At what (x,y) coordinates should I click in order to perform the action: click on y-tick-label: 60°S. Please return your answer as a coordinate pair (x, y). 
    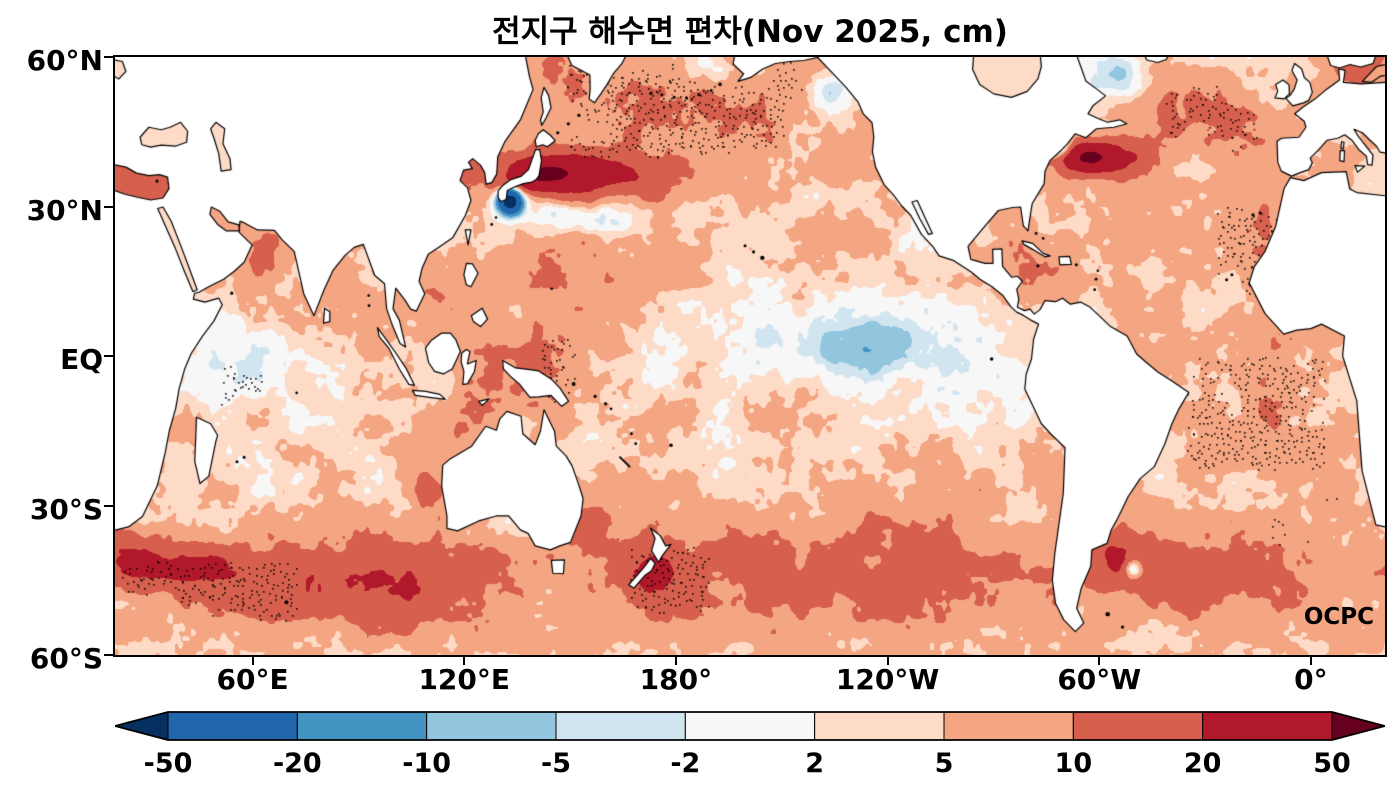
    Looking at the image, I should click on (66, 658).